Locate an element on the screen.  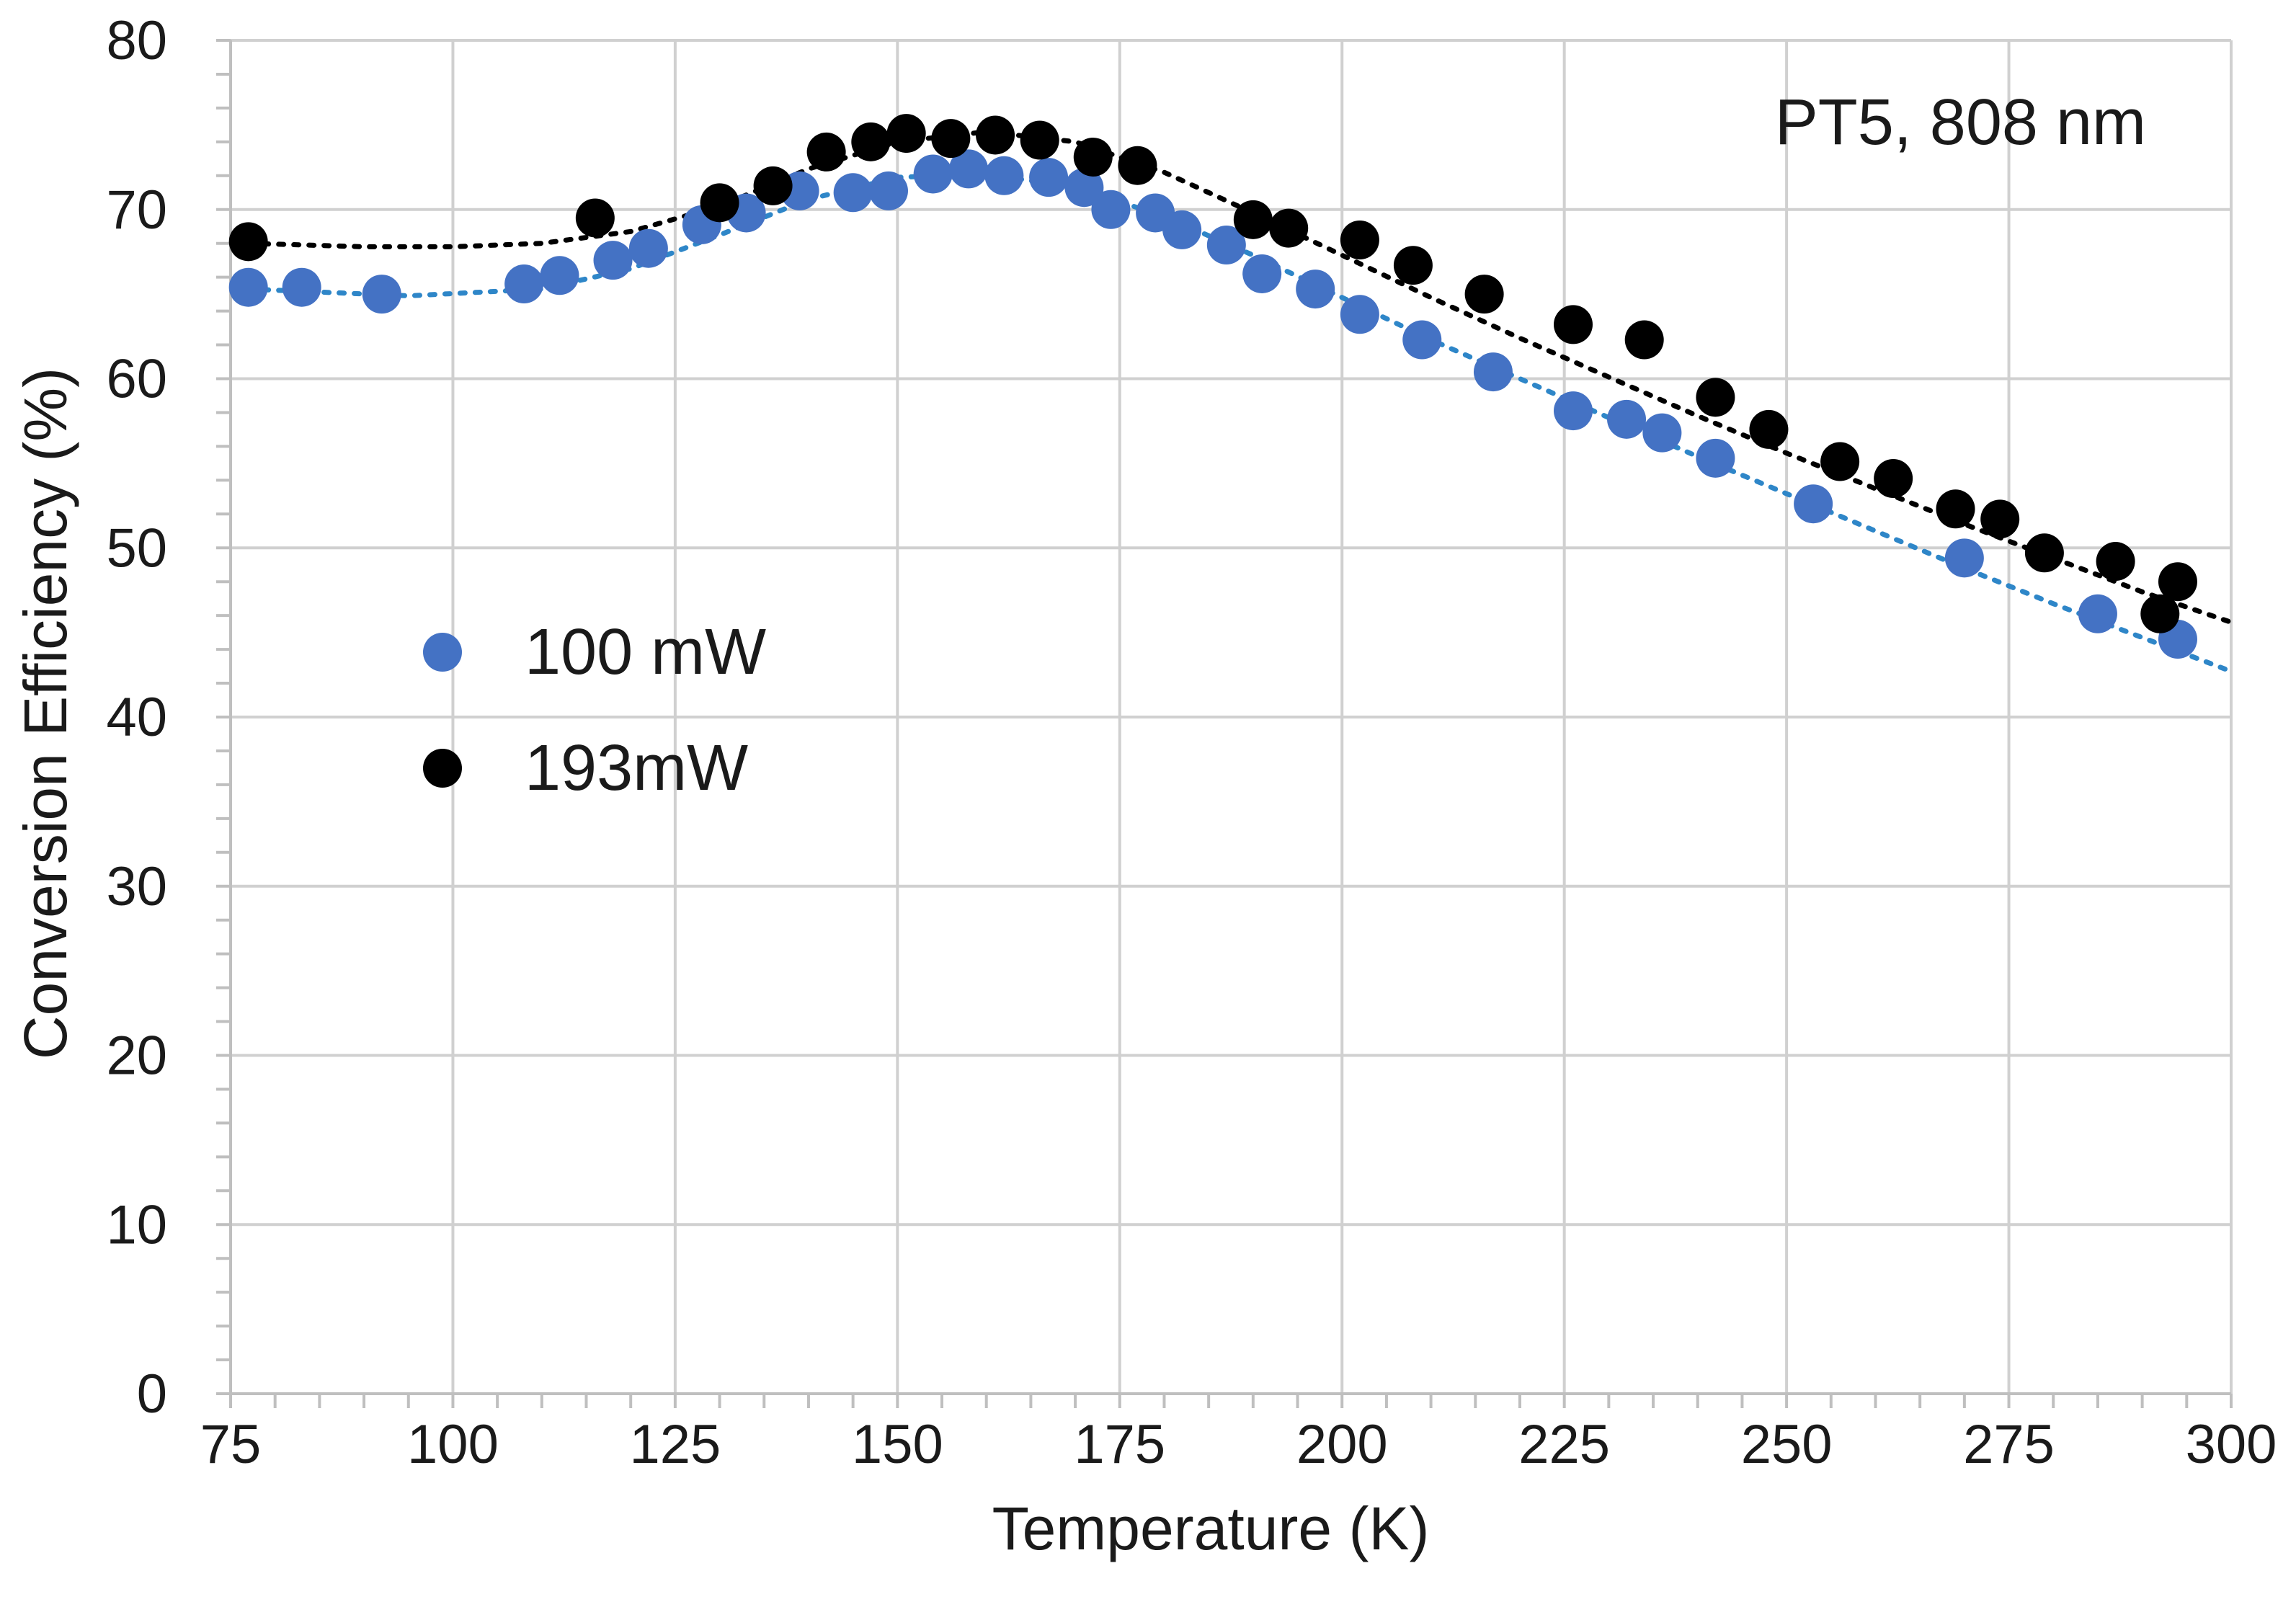
x-axis-title: Temperature (K) is located at coordinates (1211, 1528).